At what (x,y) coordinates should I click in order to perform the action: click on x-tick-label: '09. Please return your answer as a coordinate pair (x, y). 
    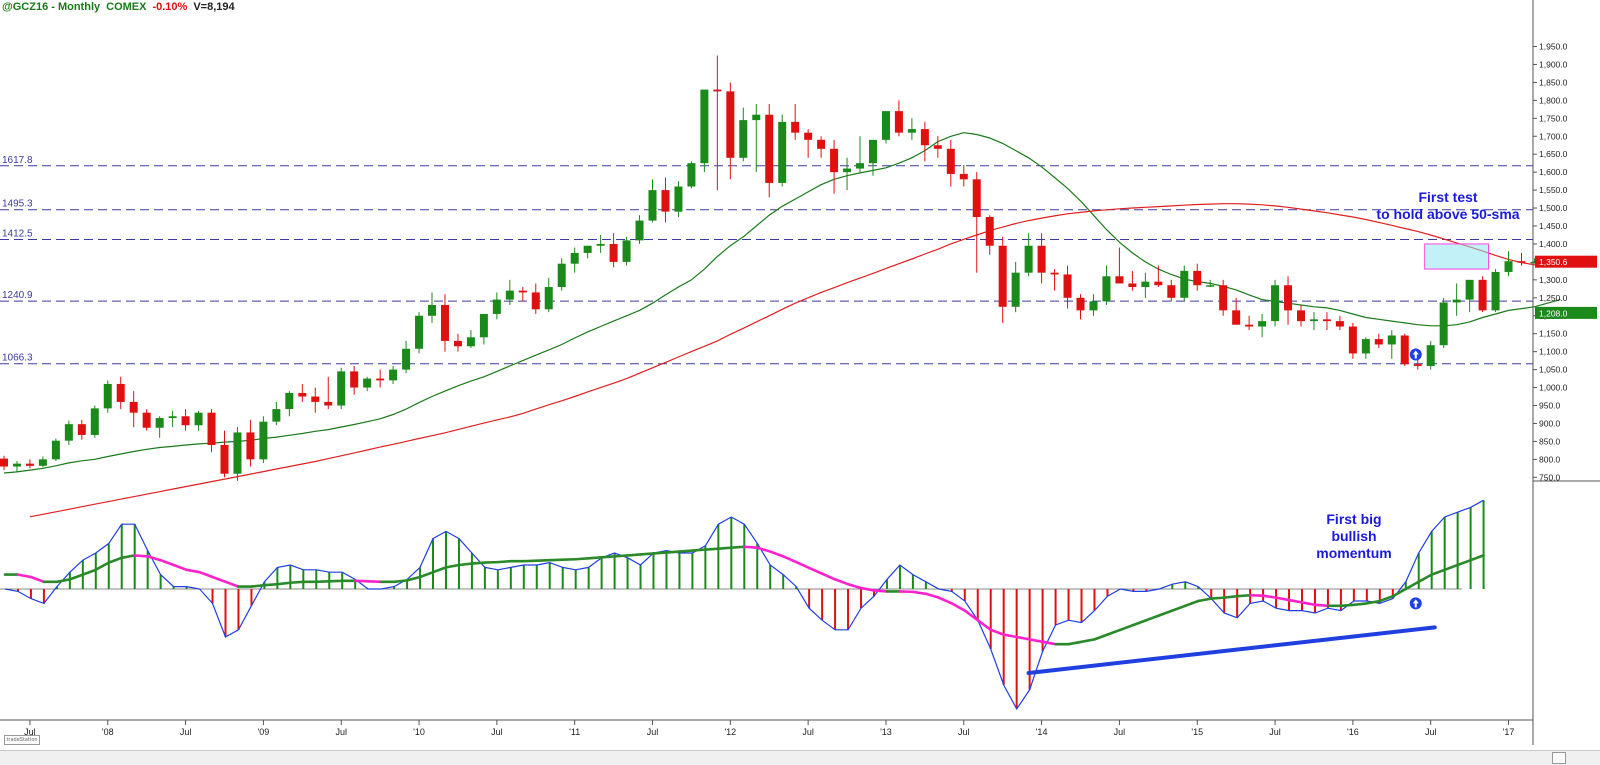
    Looking at the image, I should click on (264, 732).